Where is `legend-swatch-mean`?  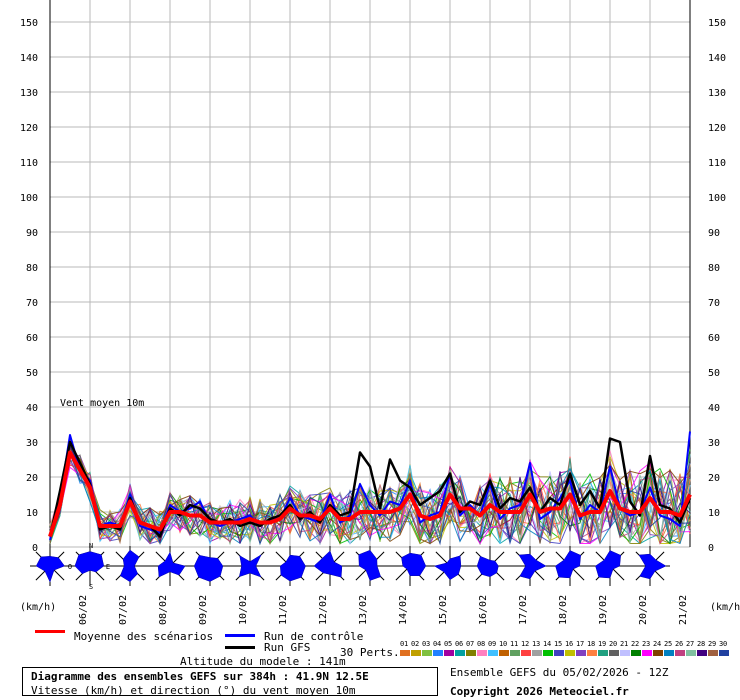 legend-swatch-mean is located at coordinates (50, 631).